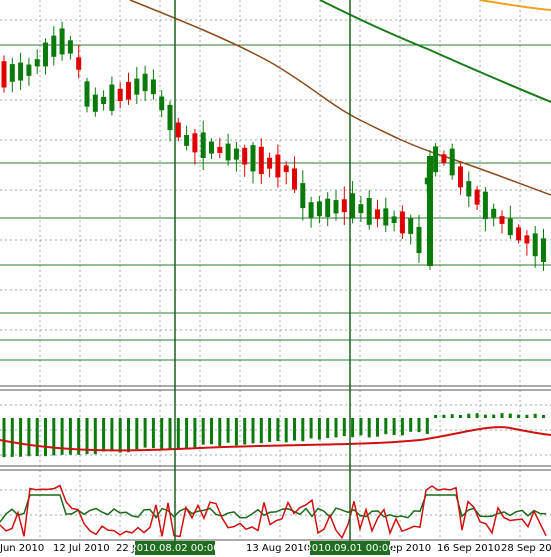 Image resolution: width=551 pixels, height=557 pixels. I want to click on time-label: Jun 2010, so click(22, 548).